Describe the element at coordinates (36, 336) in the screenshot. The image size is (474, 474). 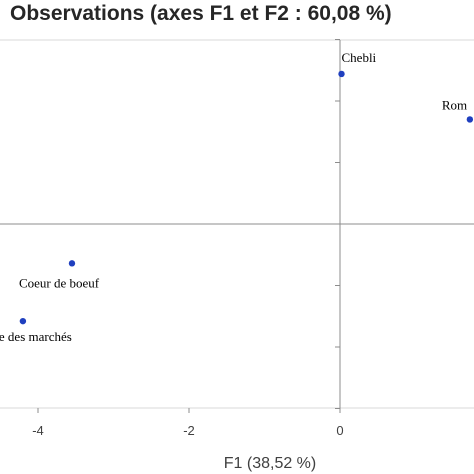
I see `point-label: e des marchés` at that location.